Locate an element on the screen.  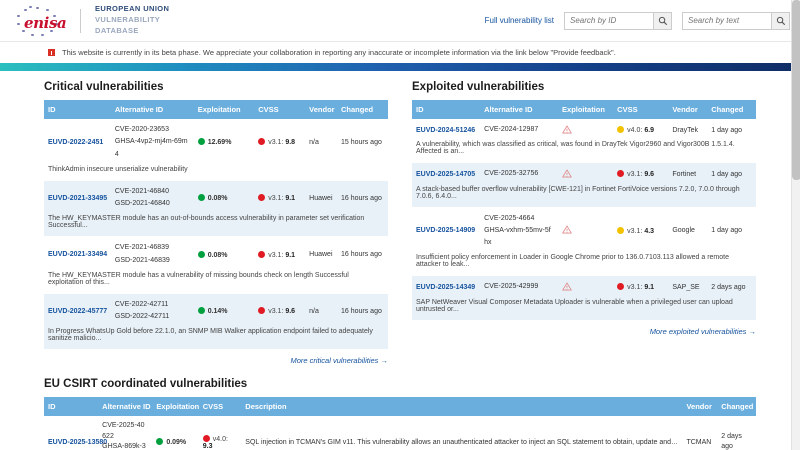
euvd-id-link: EUVD-2025-14349 is located at coordinates (446, 287).